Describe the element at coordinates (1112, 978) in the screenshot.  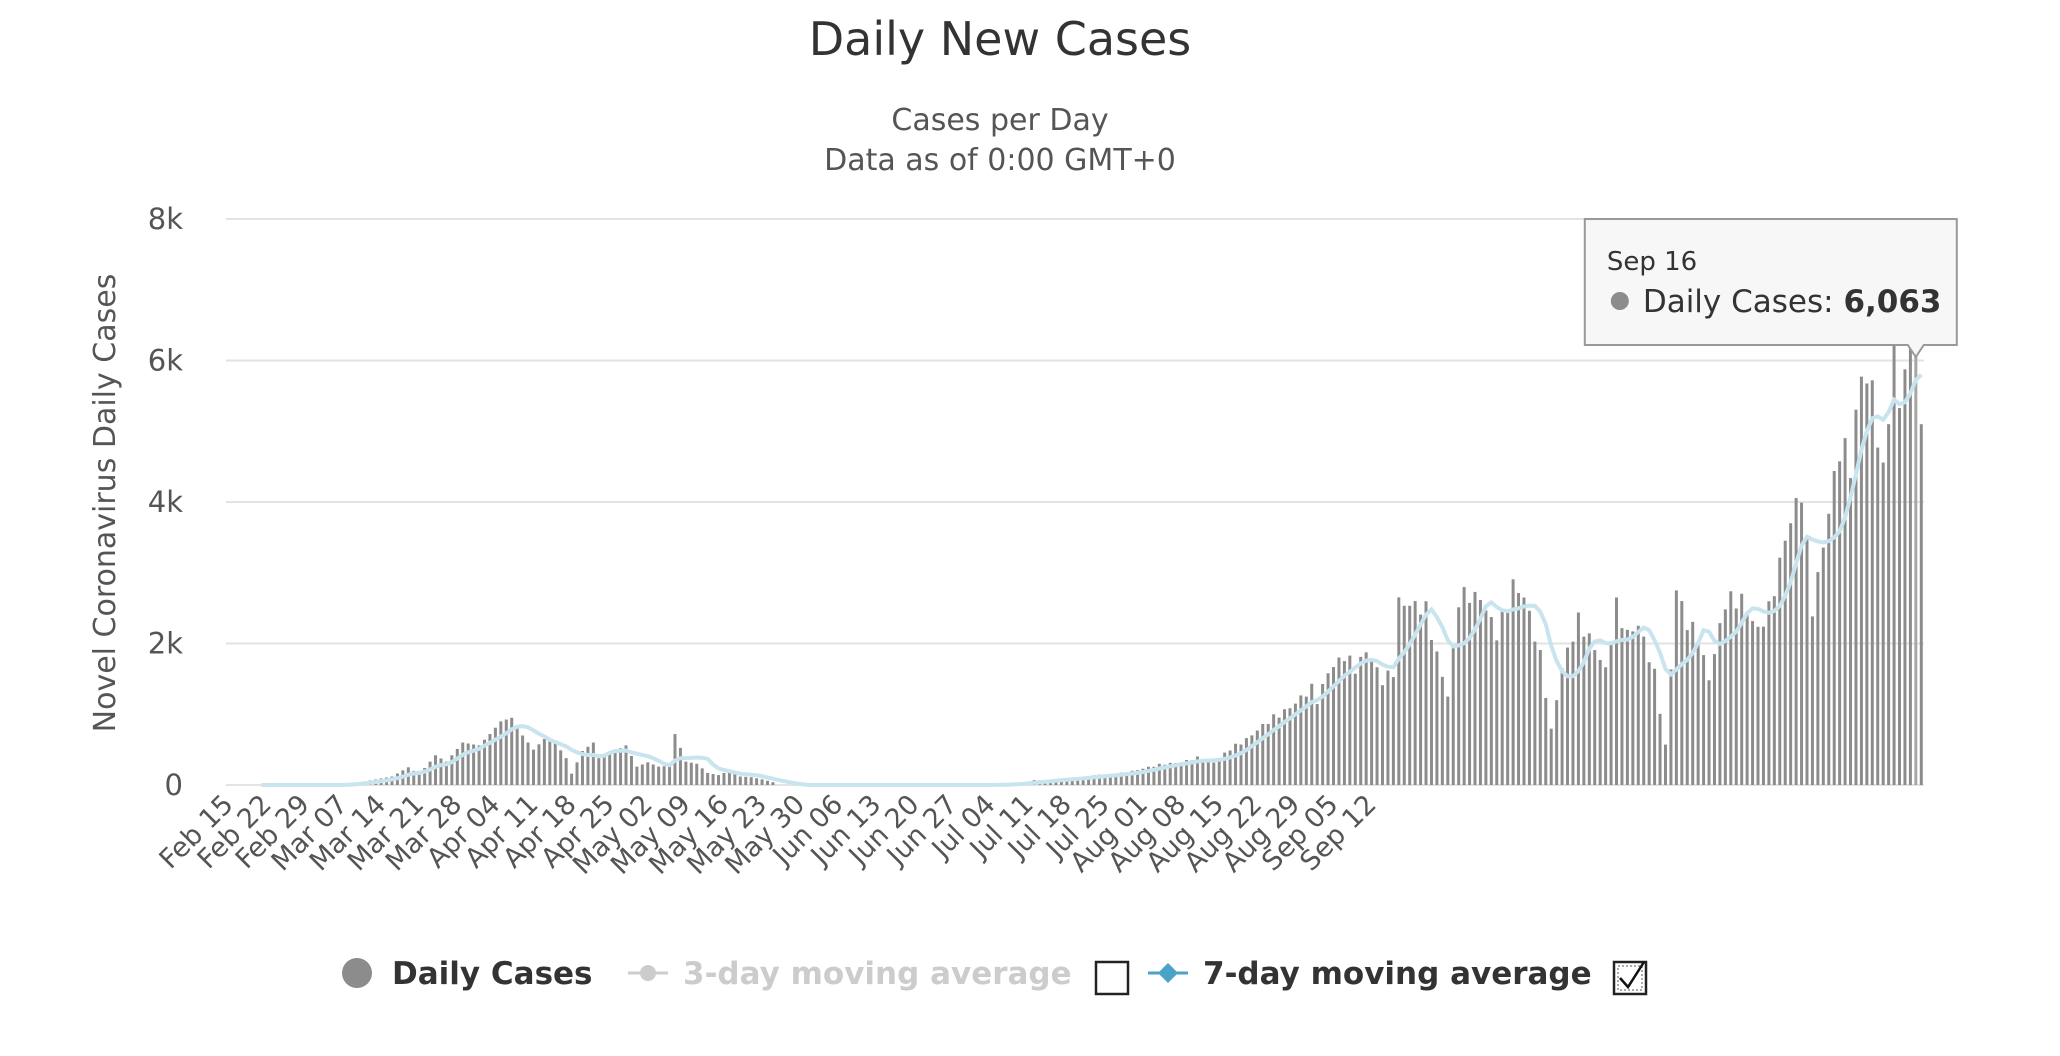
I see `3day-average-checkbox` at that location.